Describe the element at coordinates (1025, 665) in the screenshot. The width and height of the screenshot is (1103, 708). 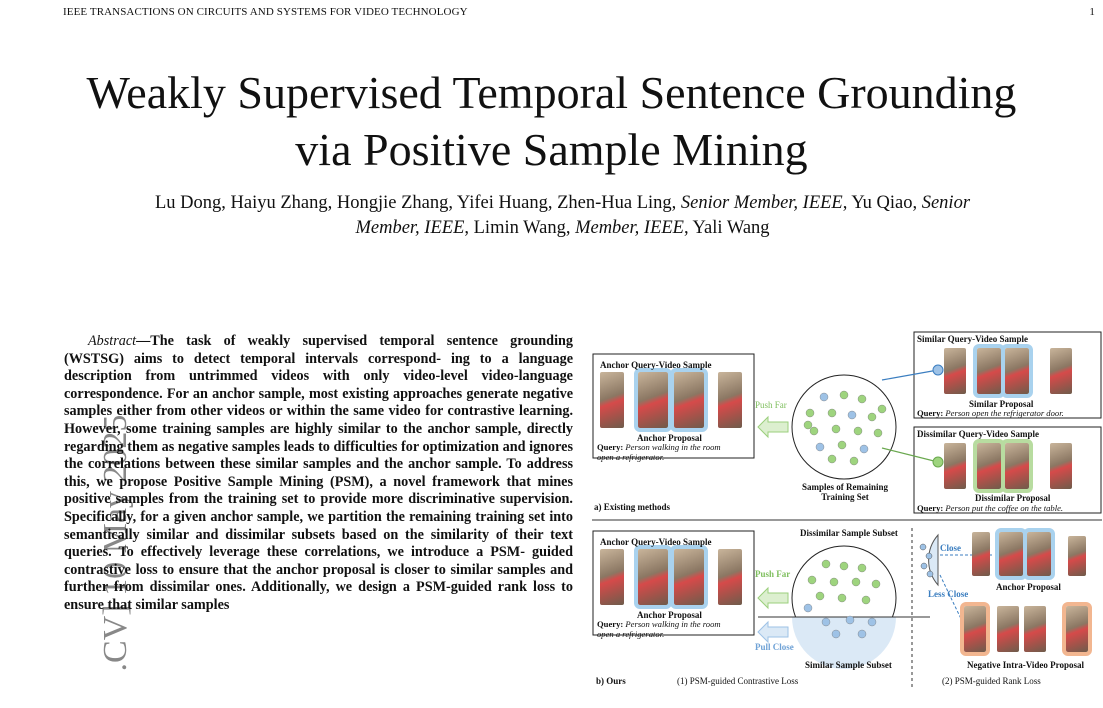
I see `negative-proposal: Negative Intra-Video Proposal` at that location.